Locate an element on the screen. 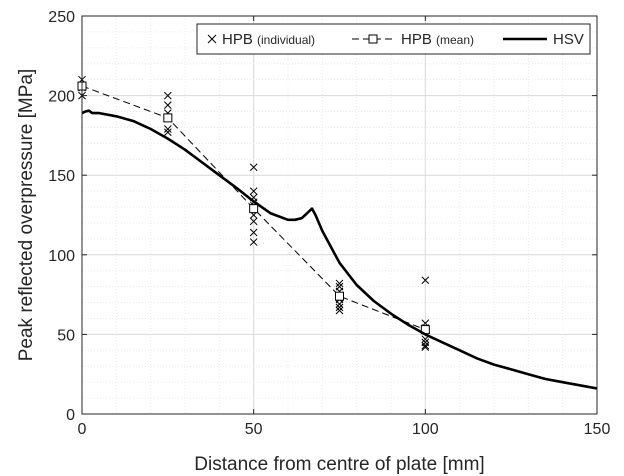 The width and height of the screenshot is (624, 476). x-tick-label: 100 is located at coordinates (425, 429).